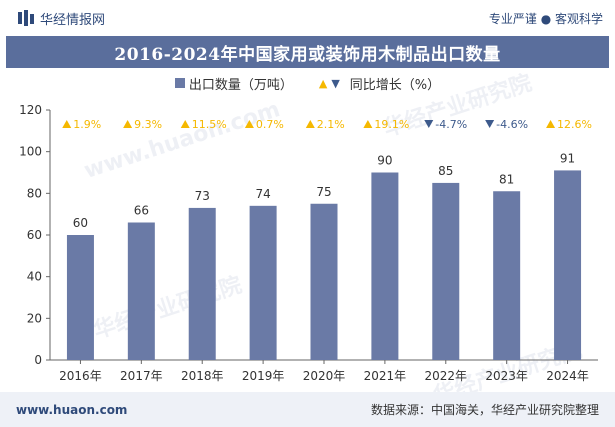  I want to click on triangle-down-icon: ▼, so click(335, 83).